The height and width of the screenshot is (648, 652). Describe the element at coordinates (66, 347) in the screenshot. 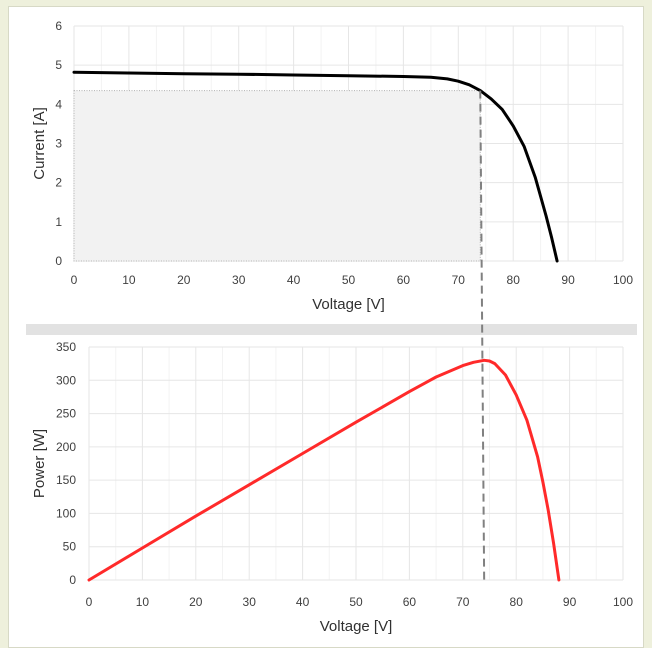

I see `y-tick-label: 350` at that location.